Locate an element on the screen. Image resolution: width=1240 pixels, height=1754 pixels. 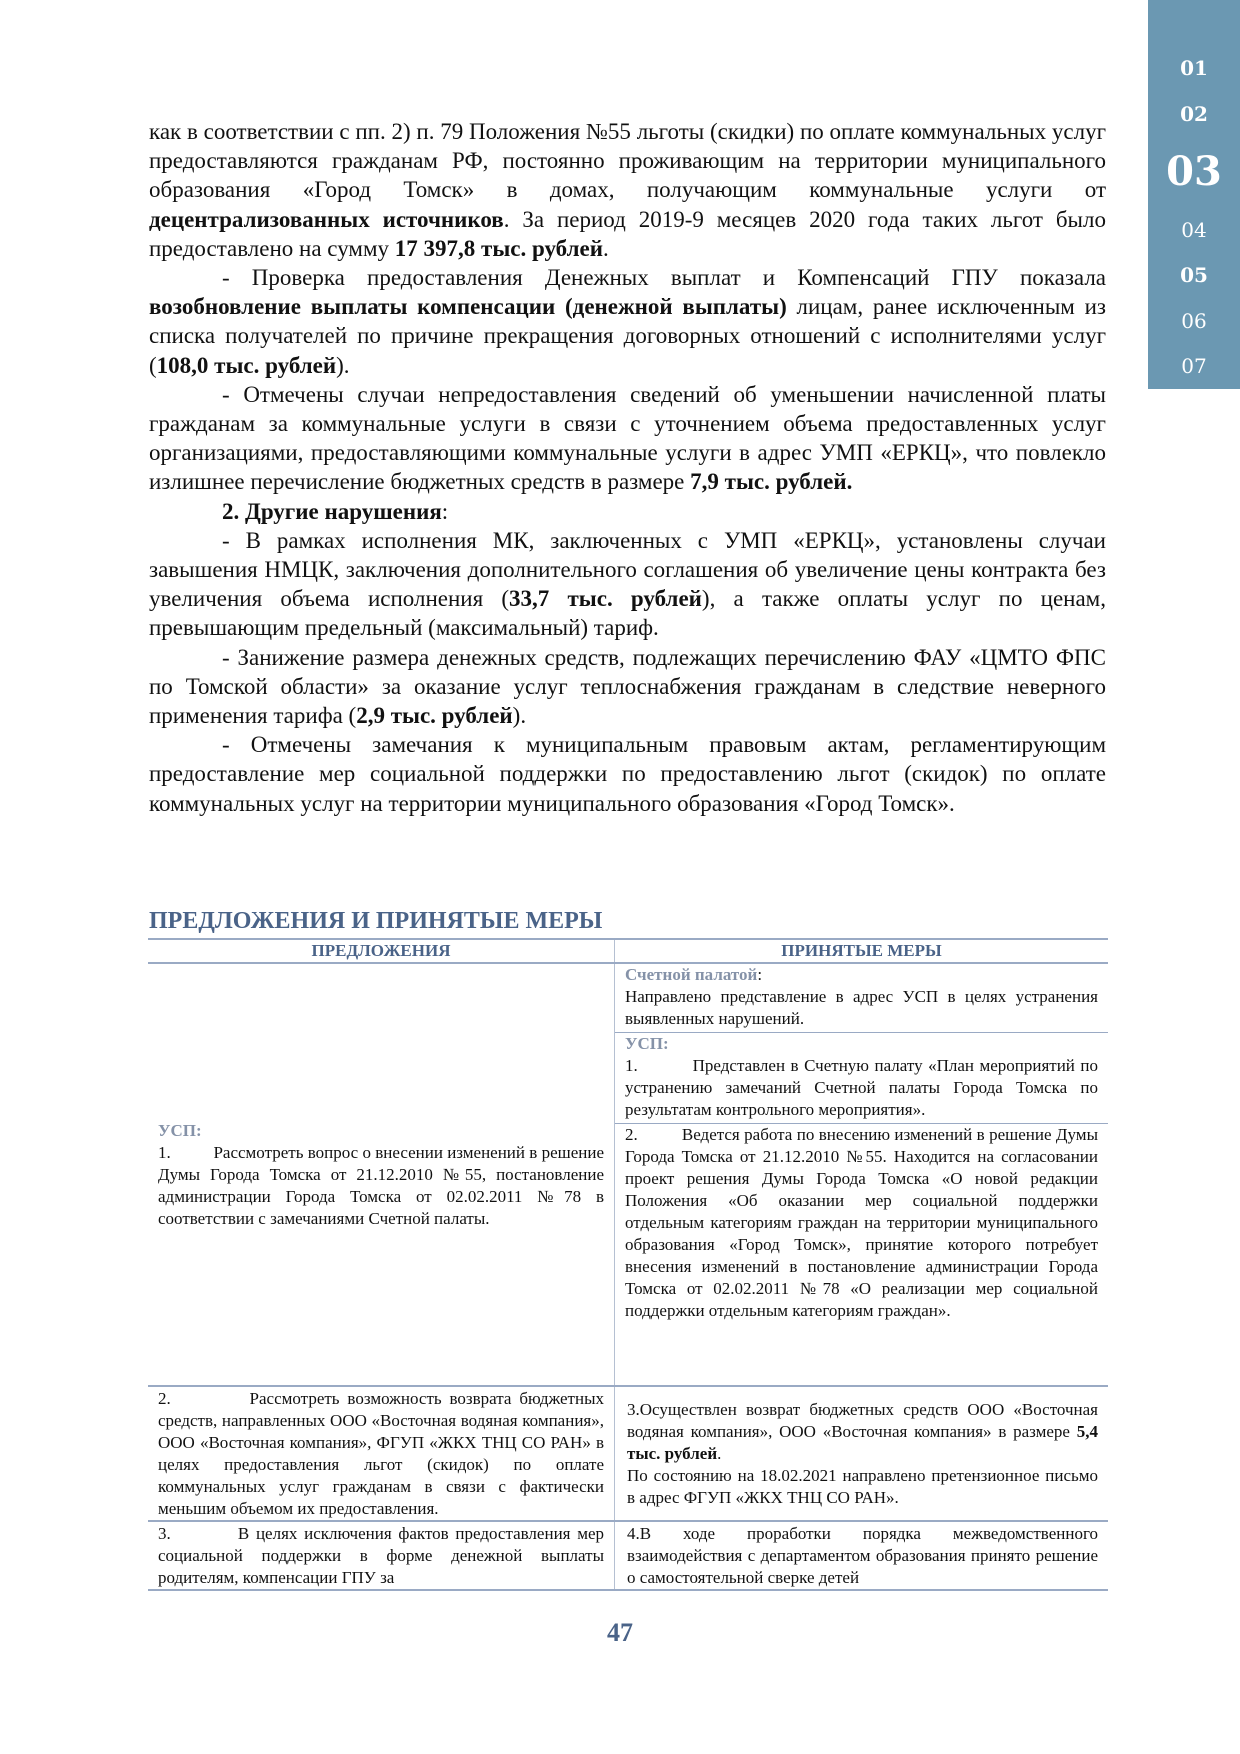
paragraph: 2. Другие нарушения: is located at coordinates (627, 511).